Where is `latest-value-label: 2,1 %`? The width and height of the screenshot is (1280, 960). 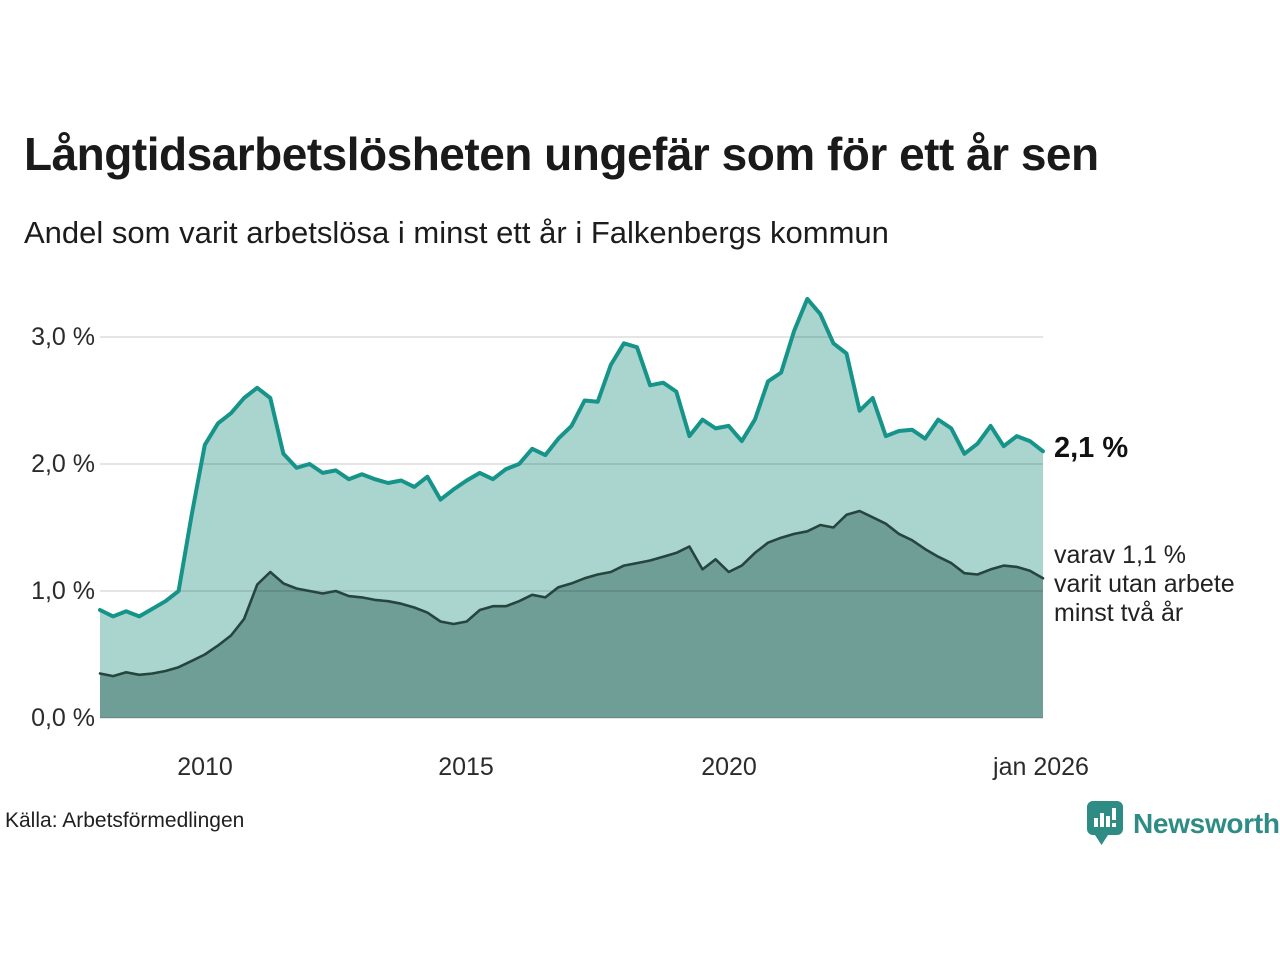
latest-value-label: 2,1 % is located at coordinates (1091, 448).